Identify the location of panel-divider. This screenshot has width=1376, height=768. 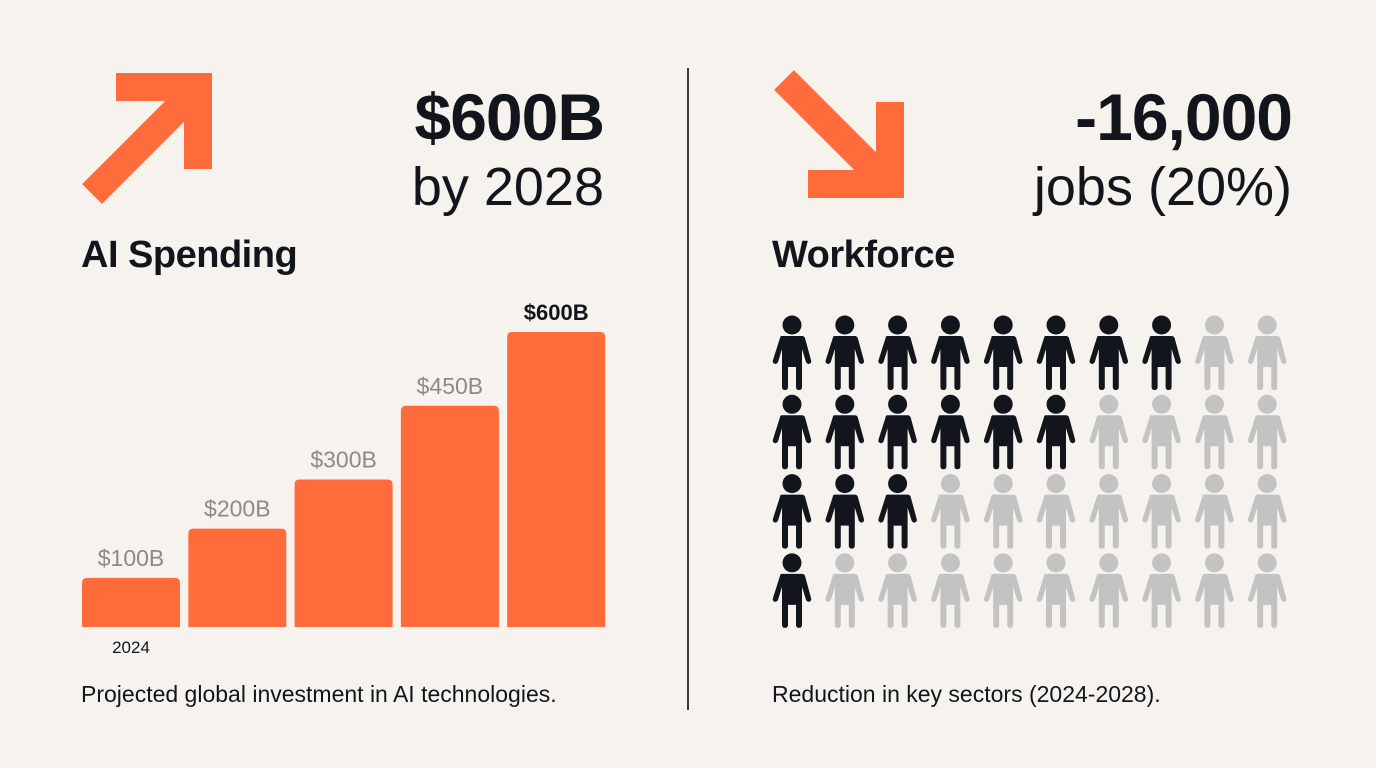
(688, 389).